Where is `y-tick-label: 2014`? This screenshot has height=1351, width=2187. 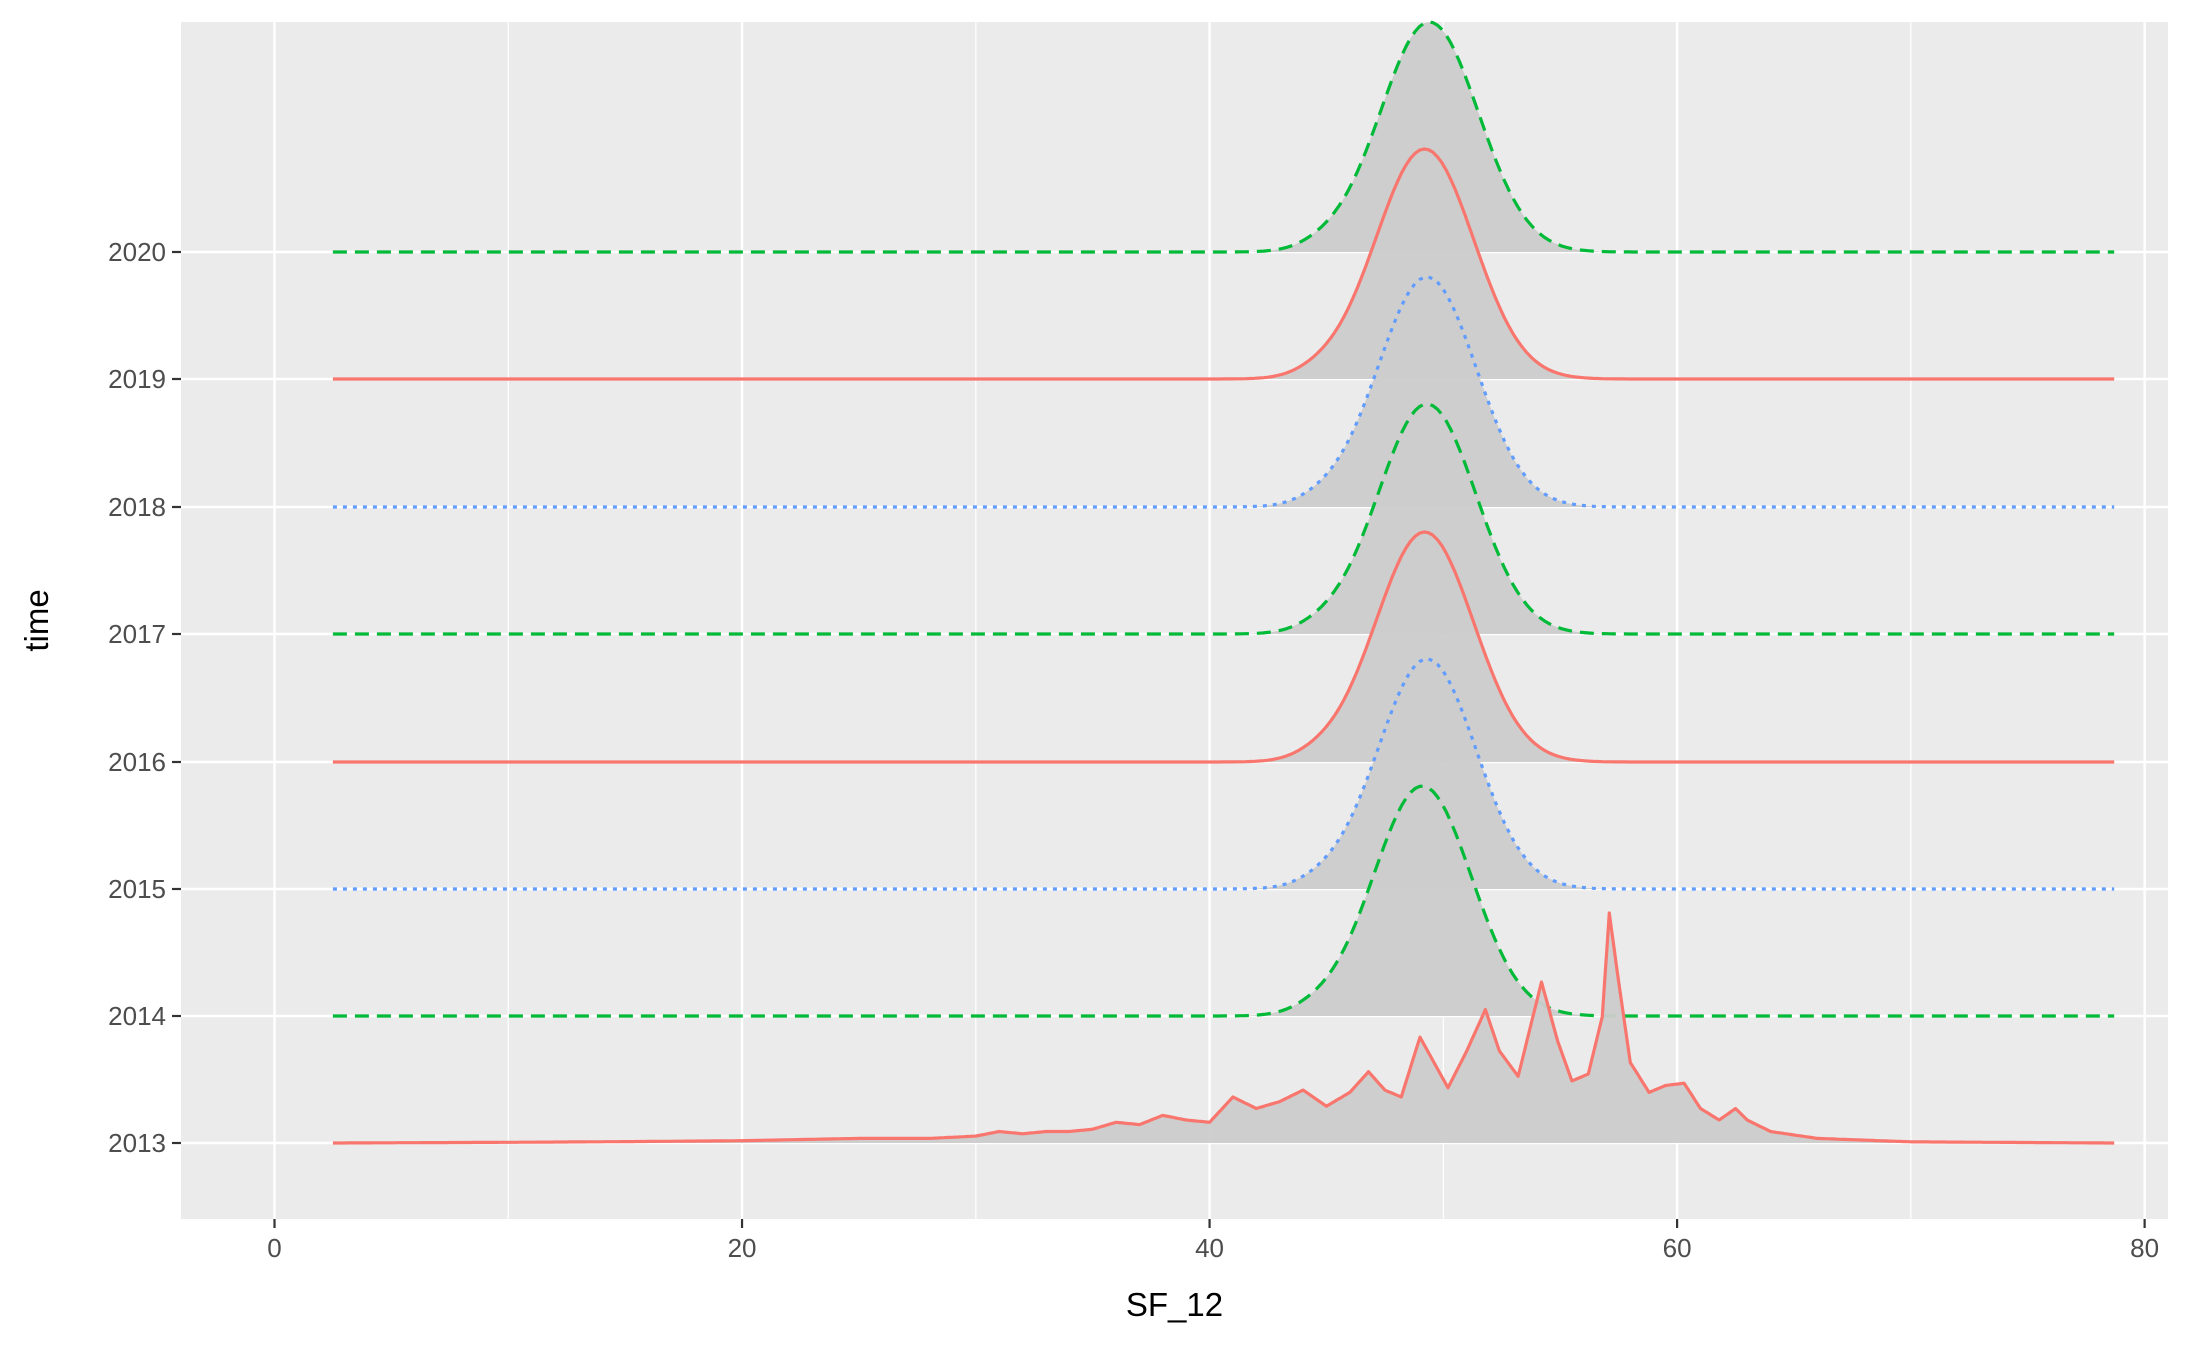 y-tick-label: 2014 is located at coordinates (137, 1016).